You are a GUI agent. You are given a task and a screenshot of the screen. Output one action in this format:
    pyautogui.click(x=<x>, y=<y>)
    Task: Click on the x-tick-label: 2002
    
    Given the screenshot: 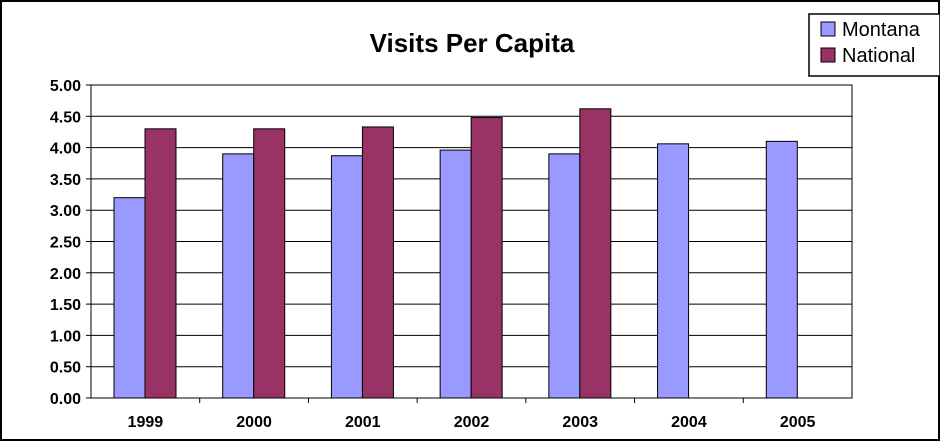 What is the action you would take?
    pyautogui.click(x=472, y=422)
    